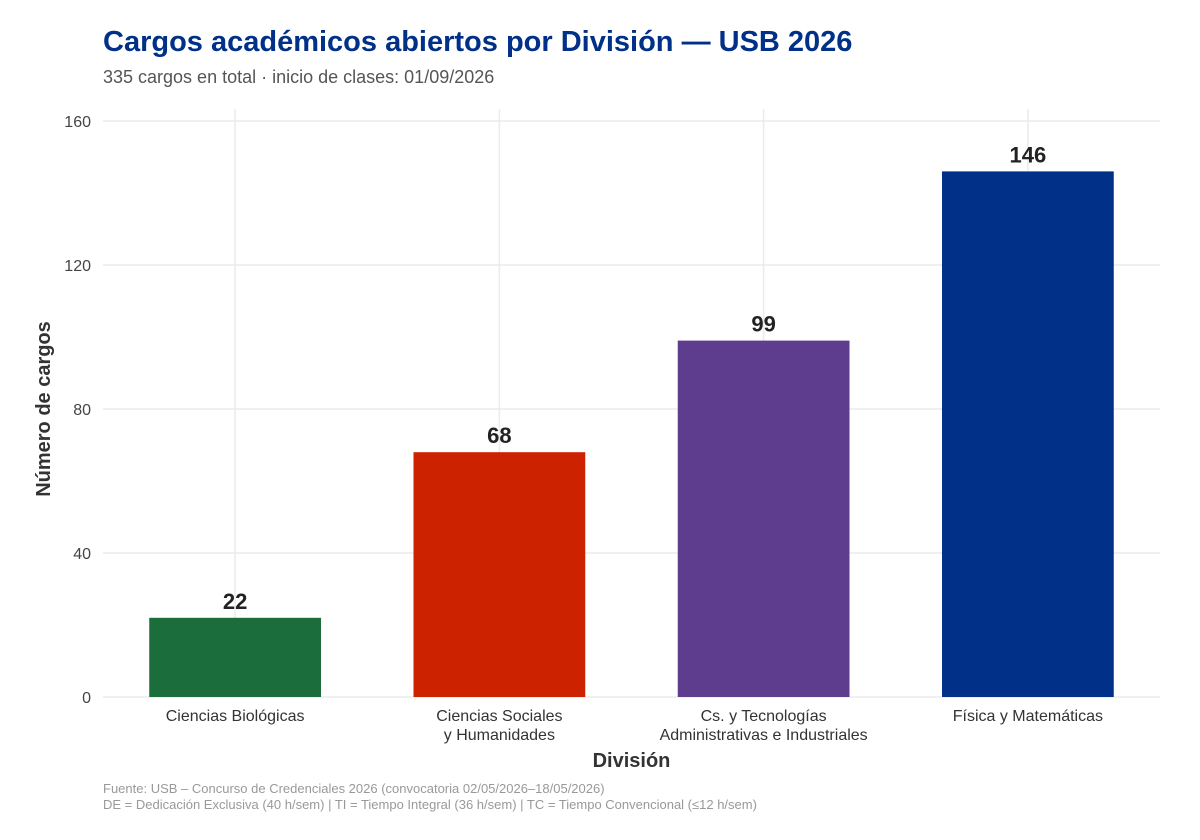  What do you see at coordinates (763, 324) in the screenshot?
I see `bar-value-label: 99` at bounding box center [763, 324].